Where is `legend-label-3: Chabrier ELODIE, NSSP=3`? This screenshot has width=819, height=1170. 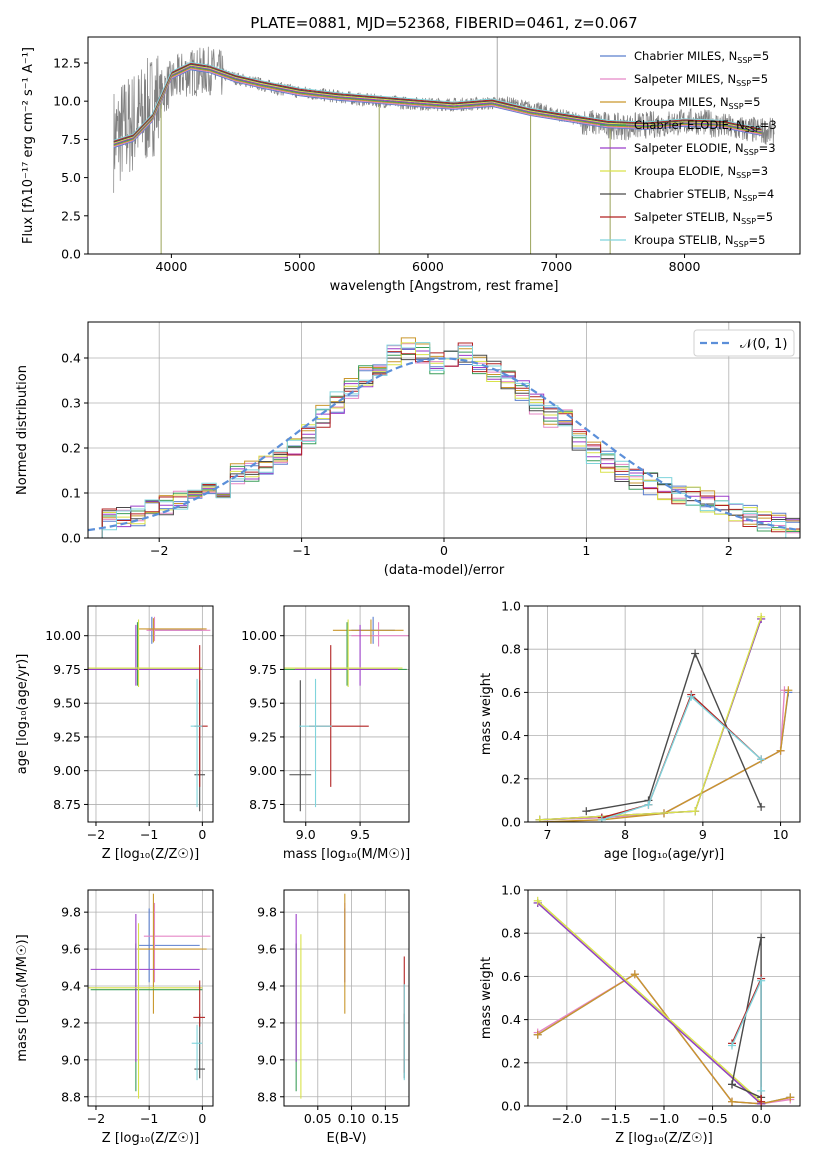
legend-label-3: Chabrier ELODIE, NSSP=3 is located at coordinates (705, 126).